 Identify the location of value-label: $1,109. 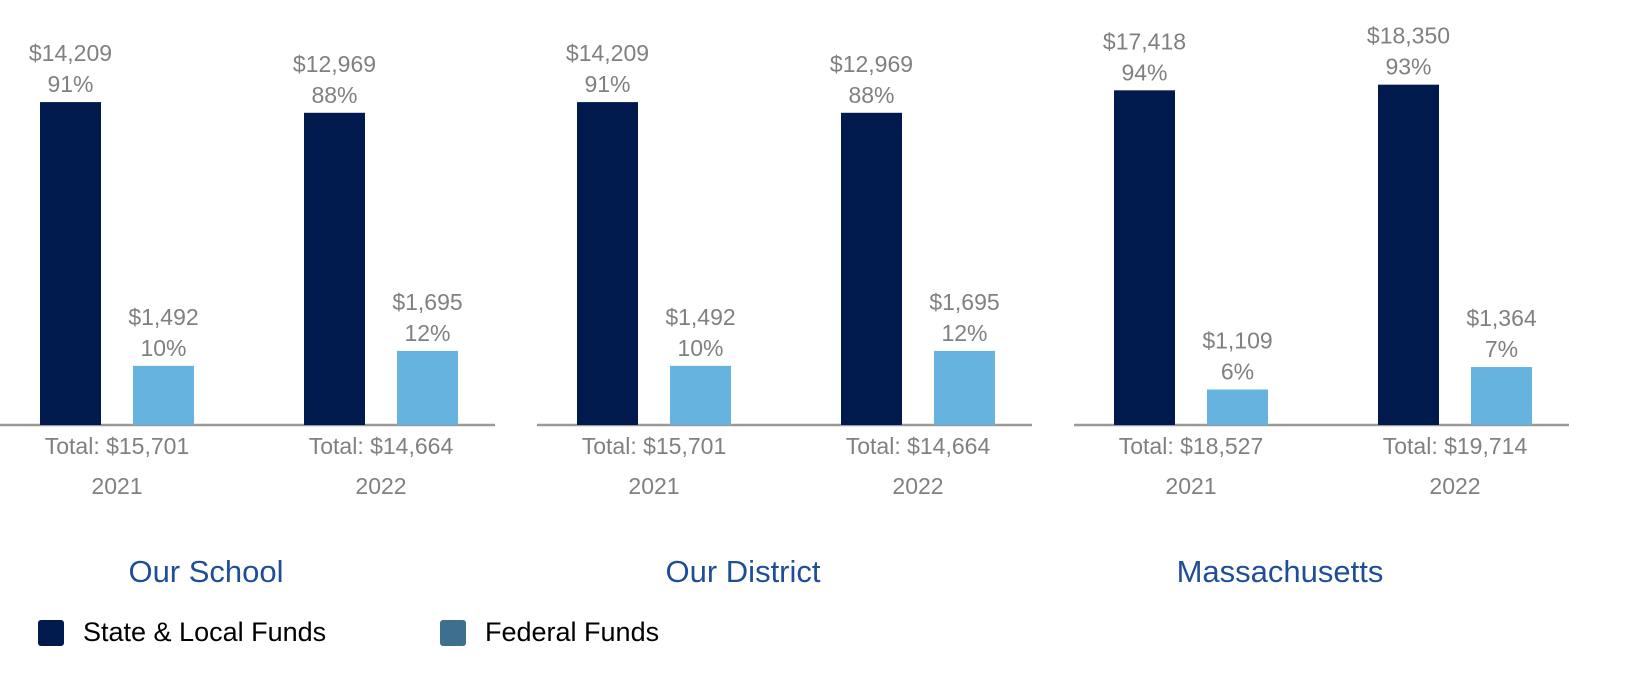
(1237, 341).